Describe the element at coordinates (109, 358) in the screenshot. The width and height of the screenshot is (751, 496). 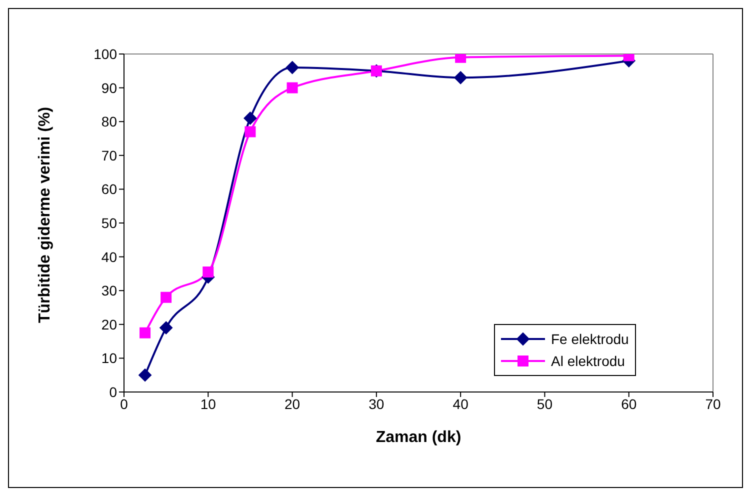
I see `y-tick-label: 10` at that location.